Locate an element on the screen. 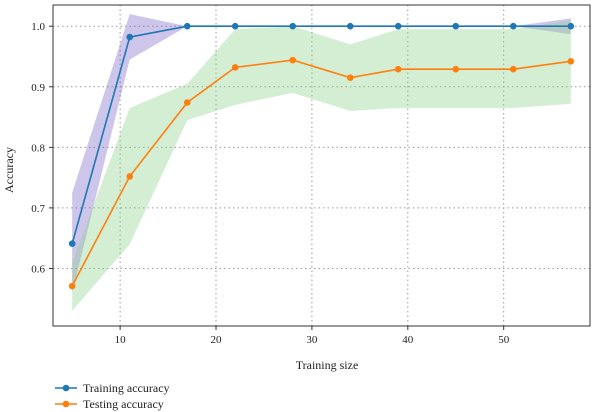  y-tick-label: 1.0 is located at coordinates (38, 27).